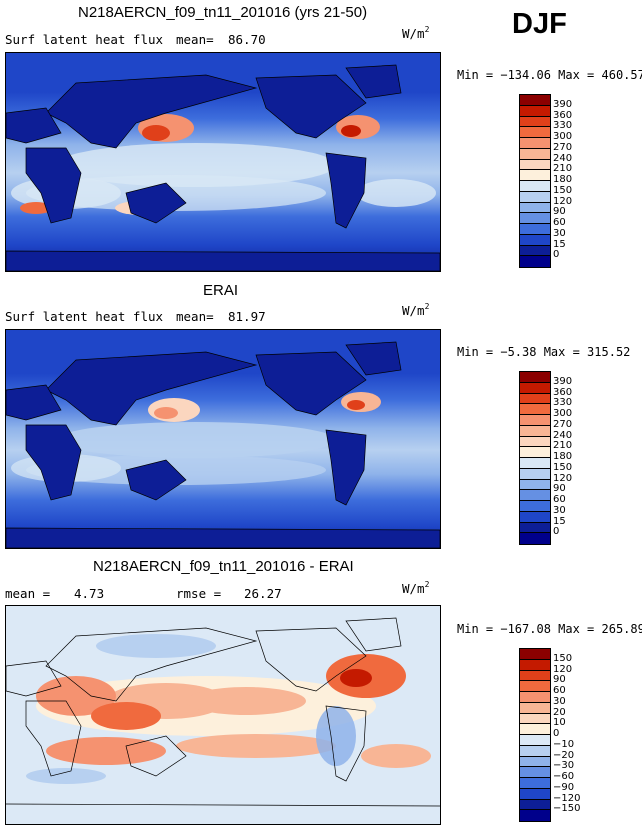 The image size is (642, 830). What do you see at coordinates (563, 446) in the screenshot?
I see `colorbar-2-tick-label: 210` at bounding box center [563, 446].